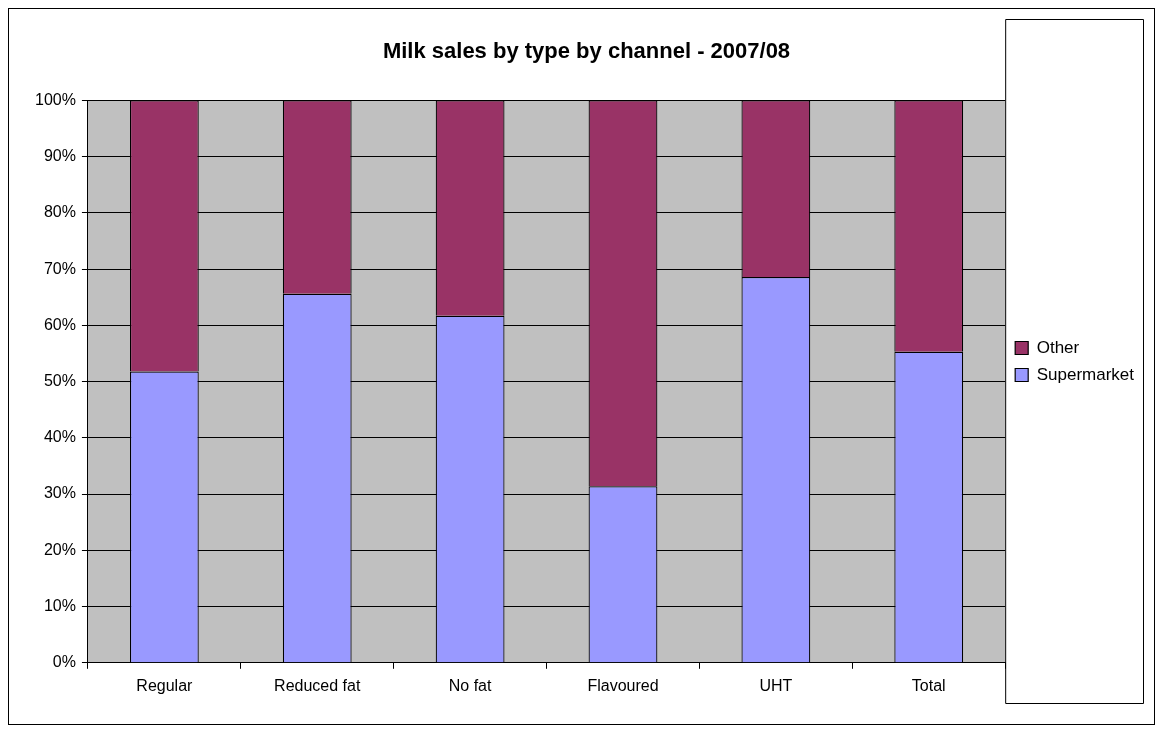  Describe the element at coordinates (59, 549) in the screenshot. I see `y-tick-label: 20%` at that location.